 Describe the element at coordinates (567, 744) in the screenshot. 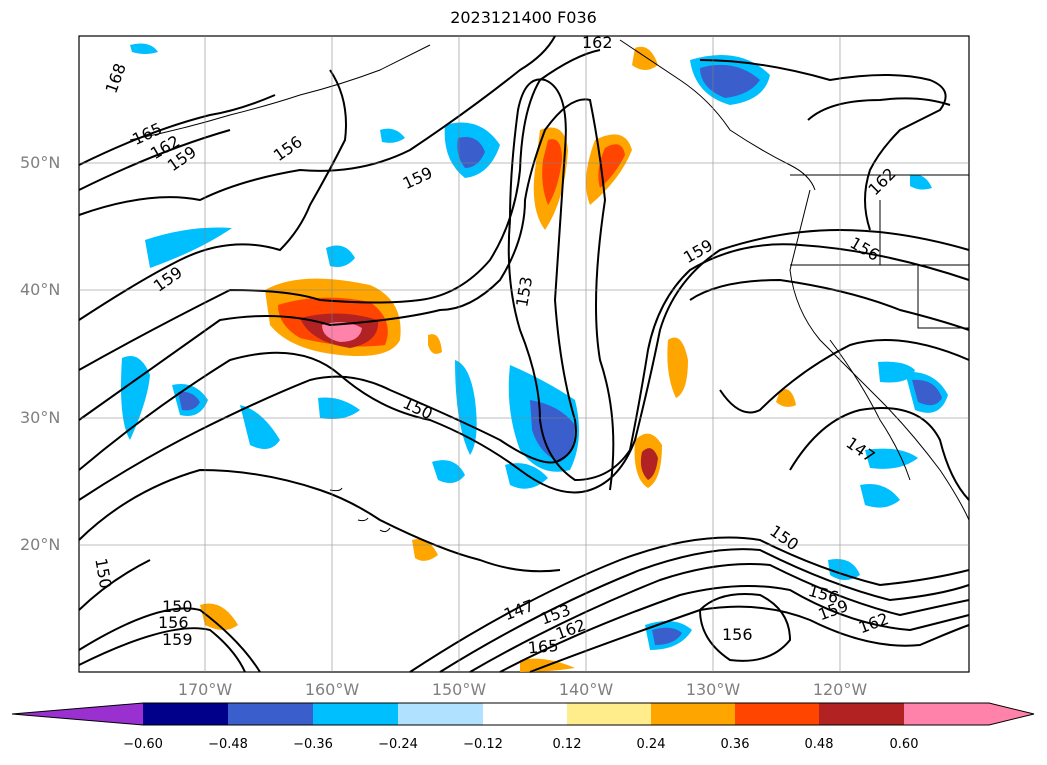

I see `colorbar-tick-label: 0.12` at that location.